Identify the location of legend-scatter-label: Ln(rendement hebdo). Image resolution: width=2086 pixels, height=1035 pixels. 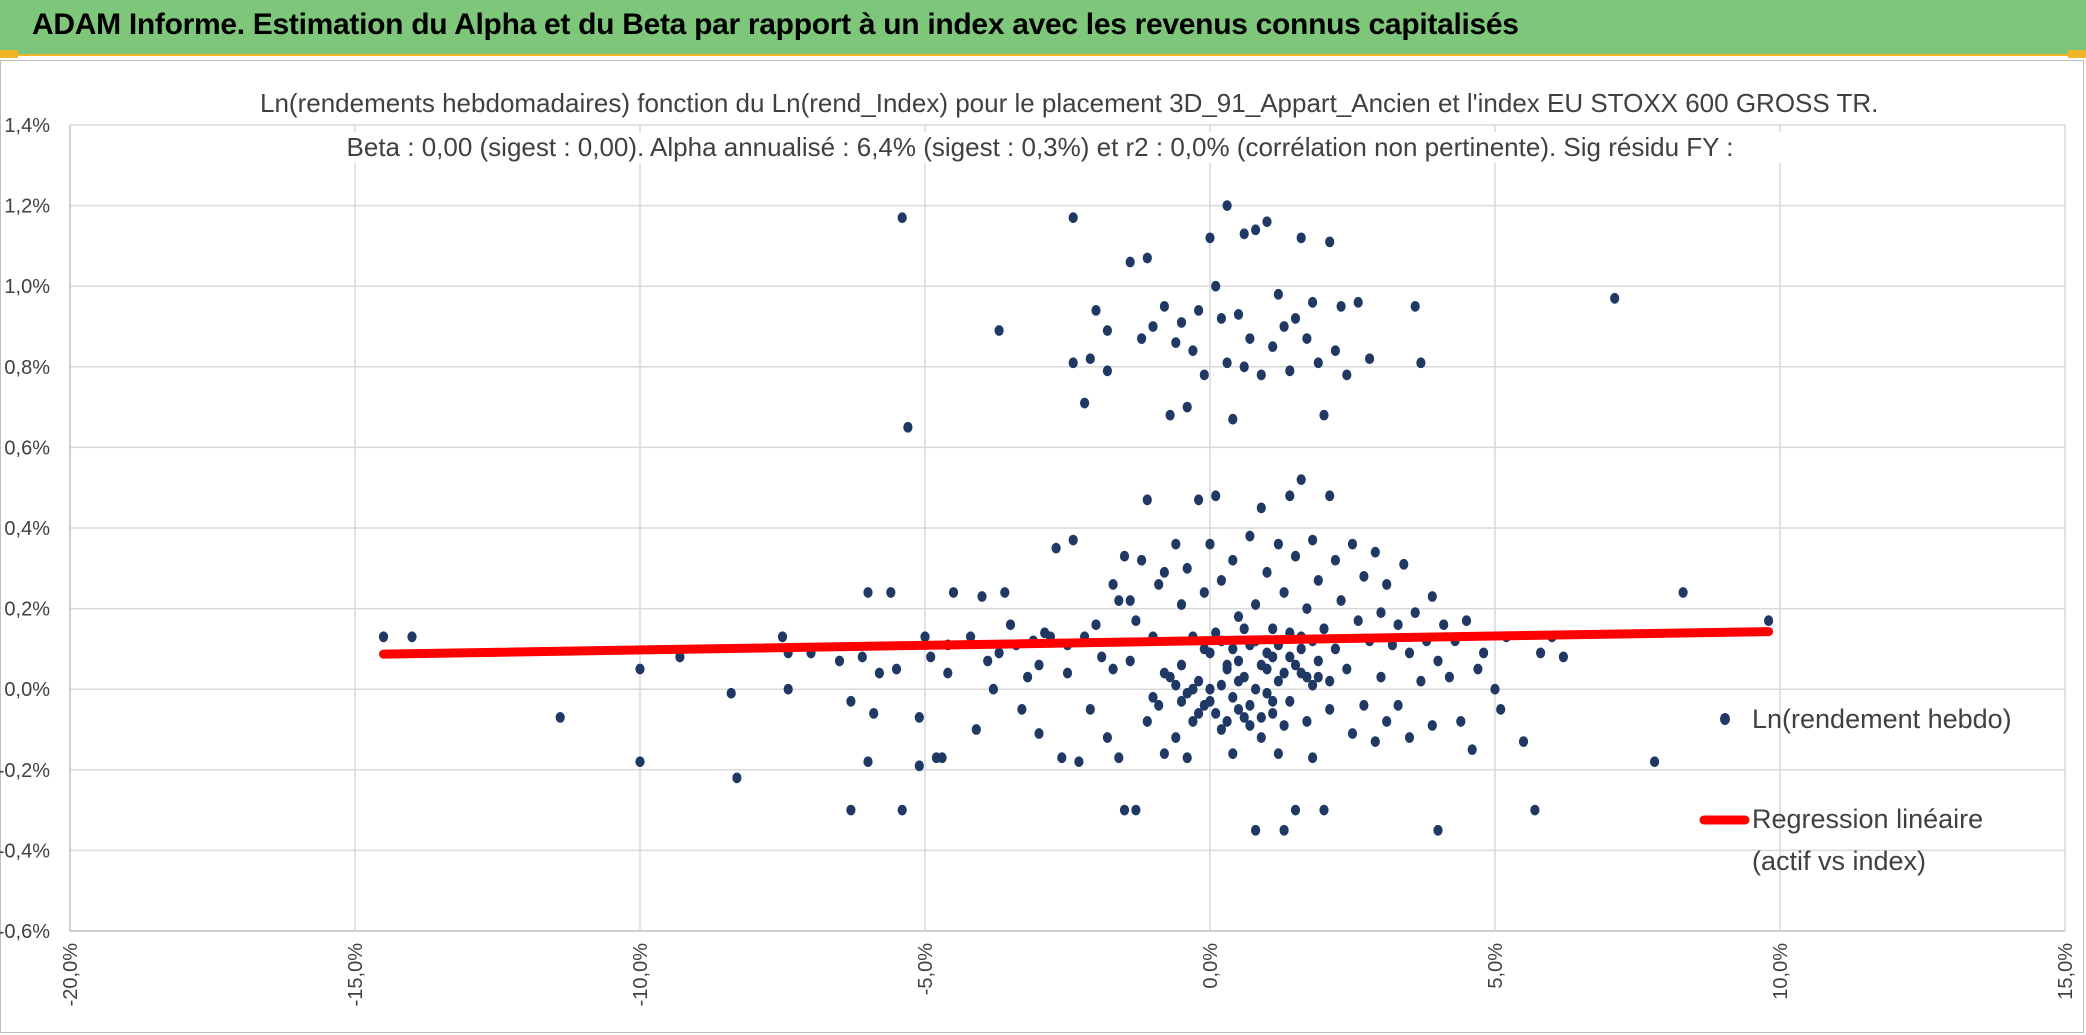
(1882, 719).